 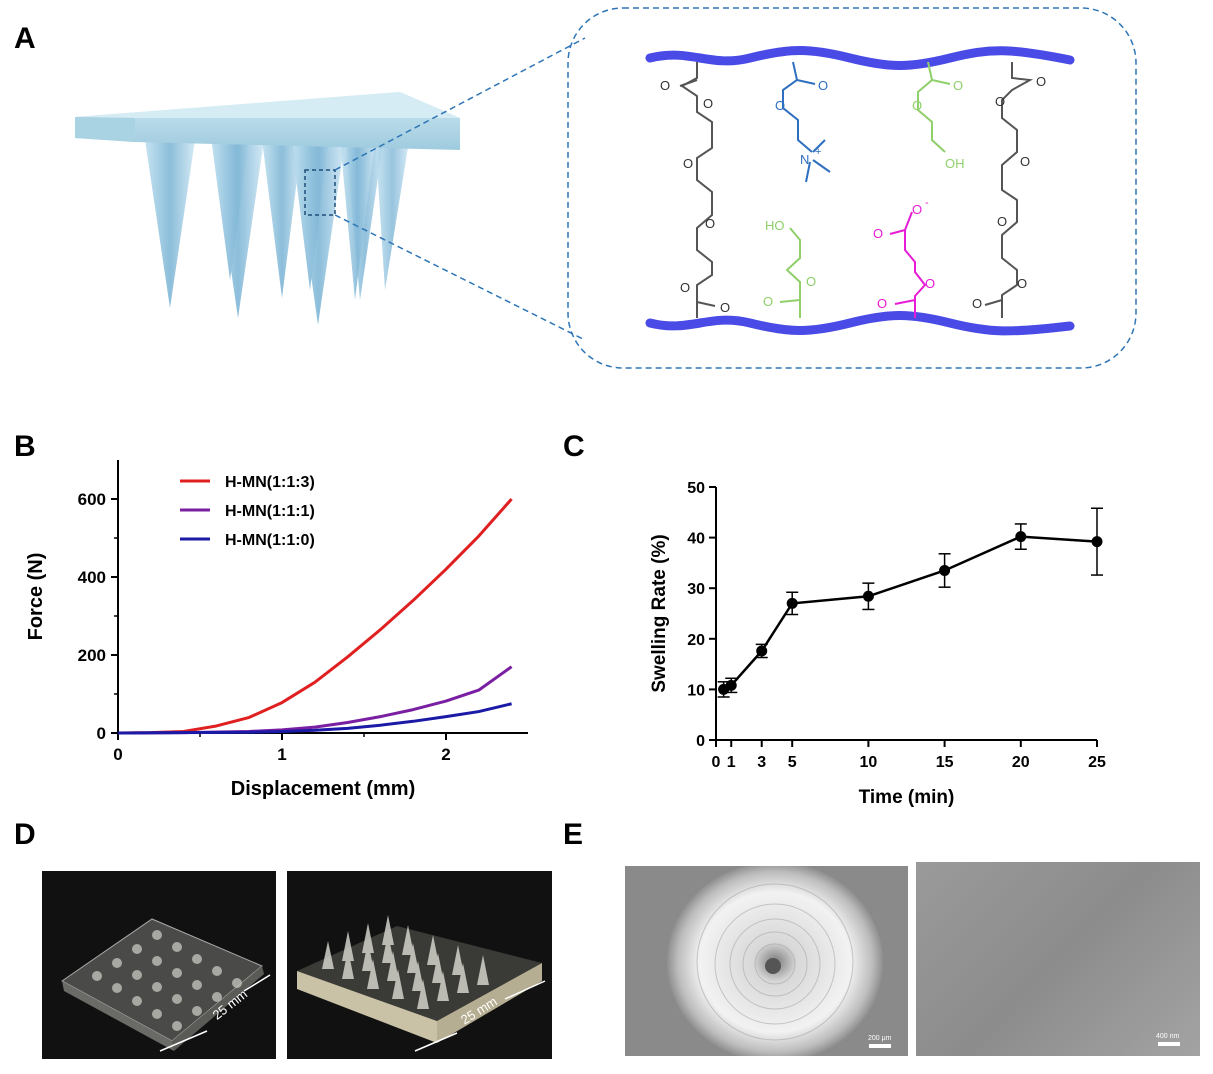 What do you see at coordinates (1058, 959) in the screenshot?
I see `sem-image-surface: 400 nm` at bounding box center [1058, 959].